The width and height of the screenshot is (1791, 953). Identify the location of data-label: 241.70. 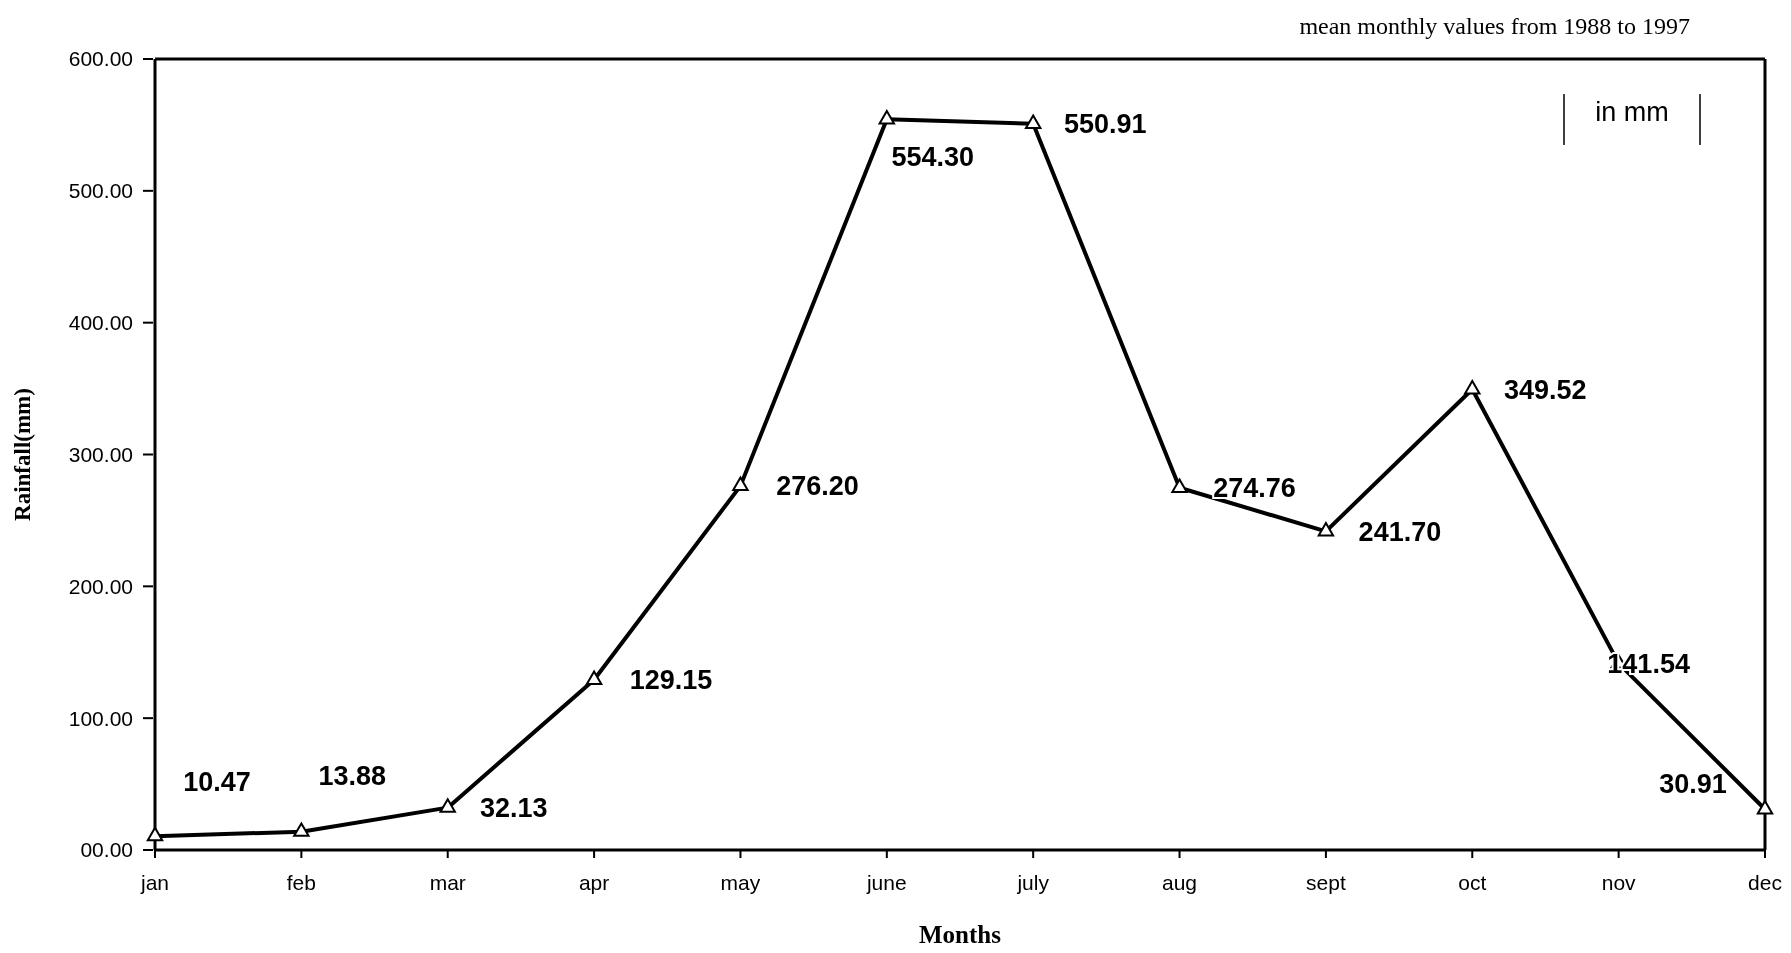
(1400, 531).